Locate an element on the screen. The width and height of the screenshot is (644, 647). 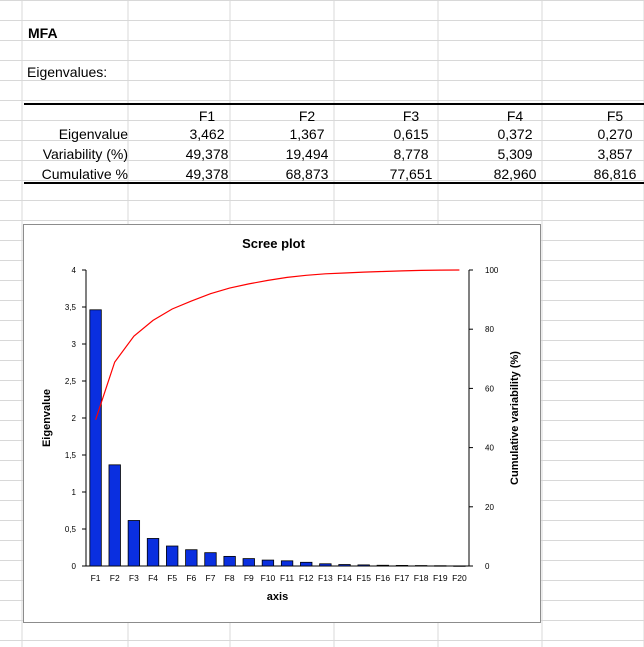
table-top-border is located at coordinates (334, 104).